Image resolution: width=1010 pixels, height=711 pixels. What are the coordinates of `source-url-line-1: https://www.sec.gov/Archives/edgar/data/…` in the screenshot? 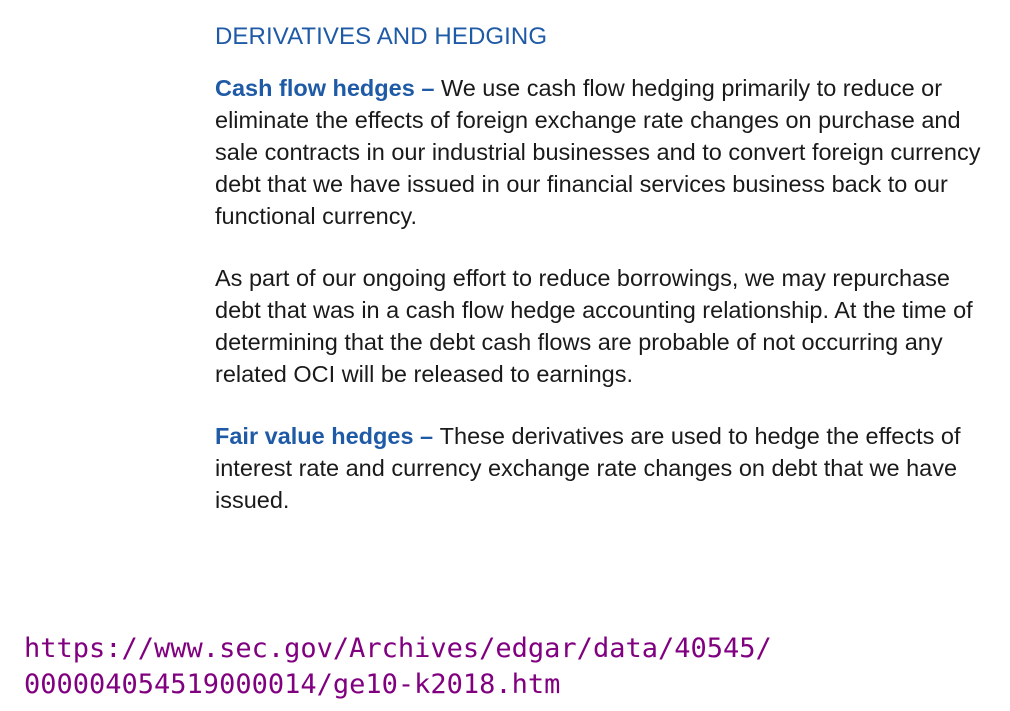 It's located at (398, 648).